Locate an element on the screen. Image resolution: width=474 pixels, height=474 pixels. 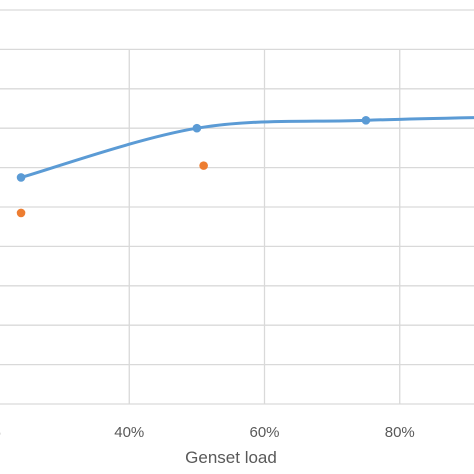
x-tick-label: 60% is located at coordinates (264, 432).